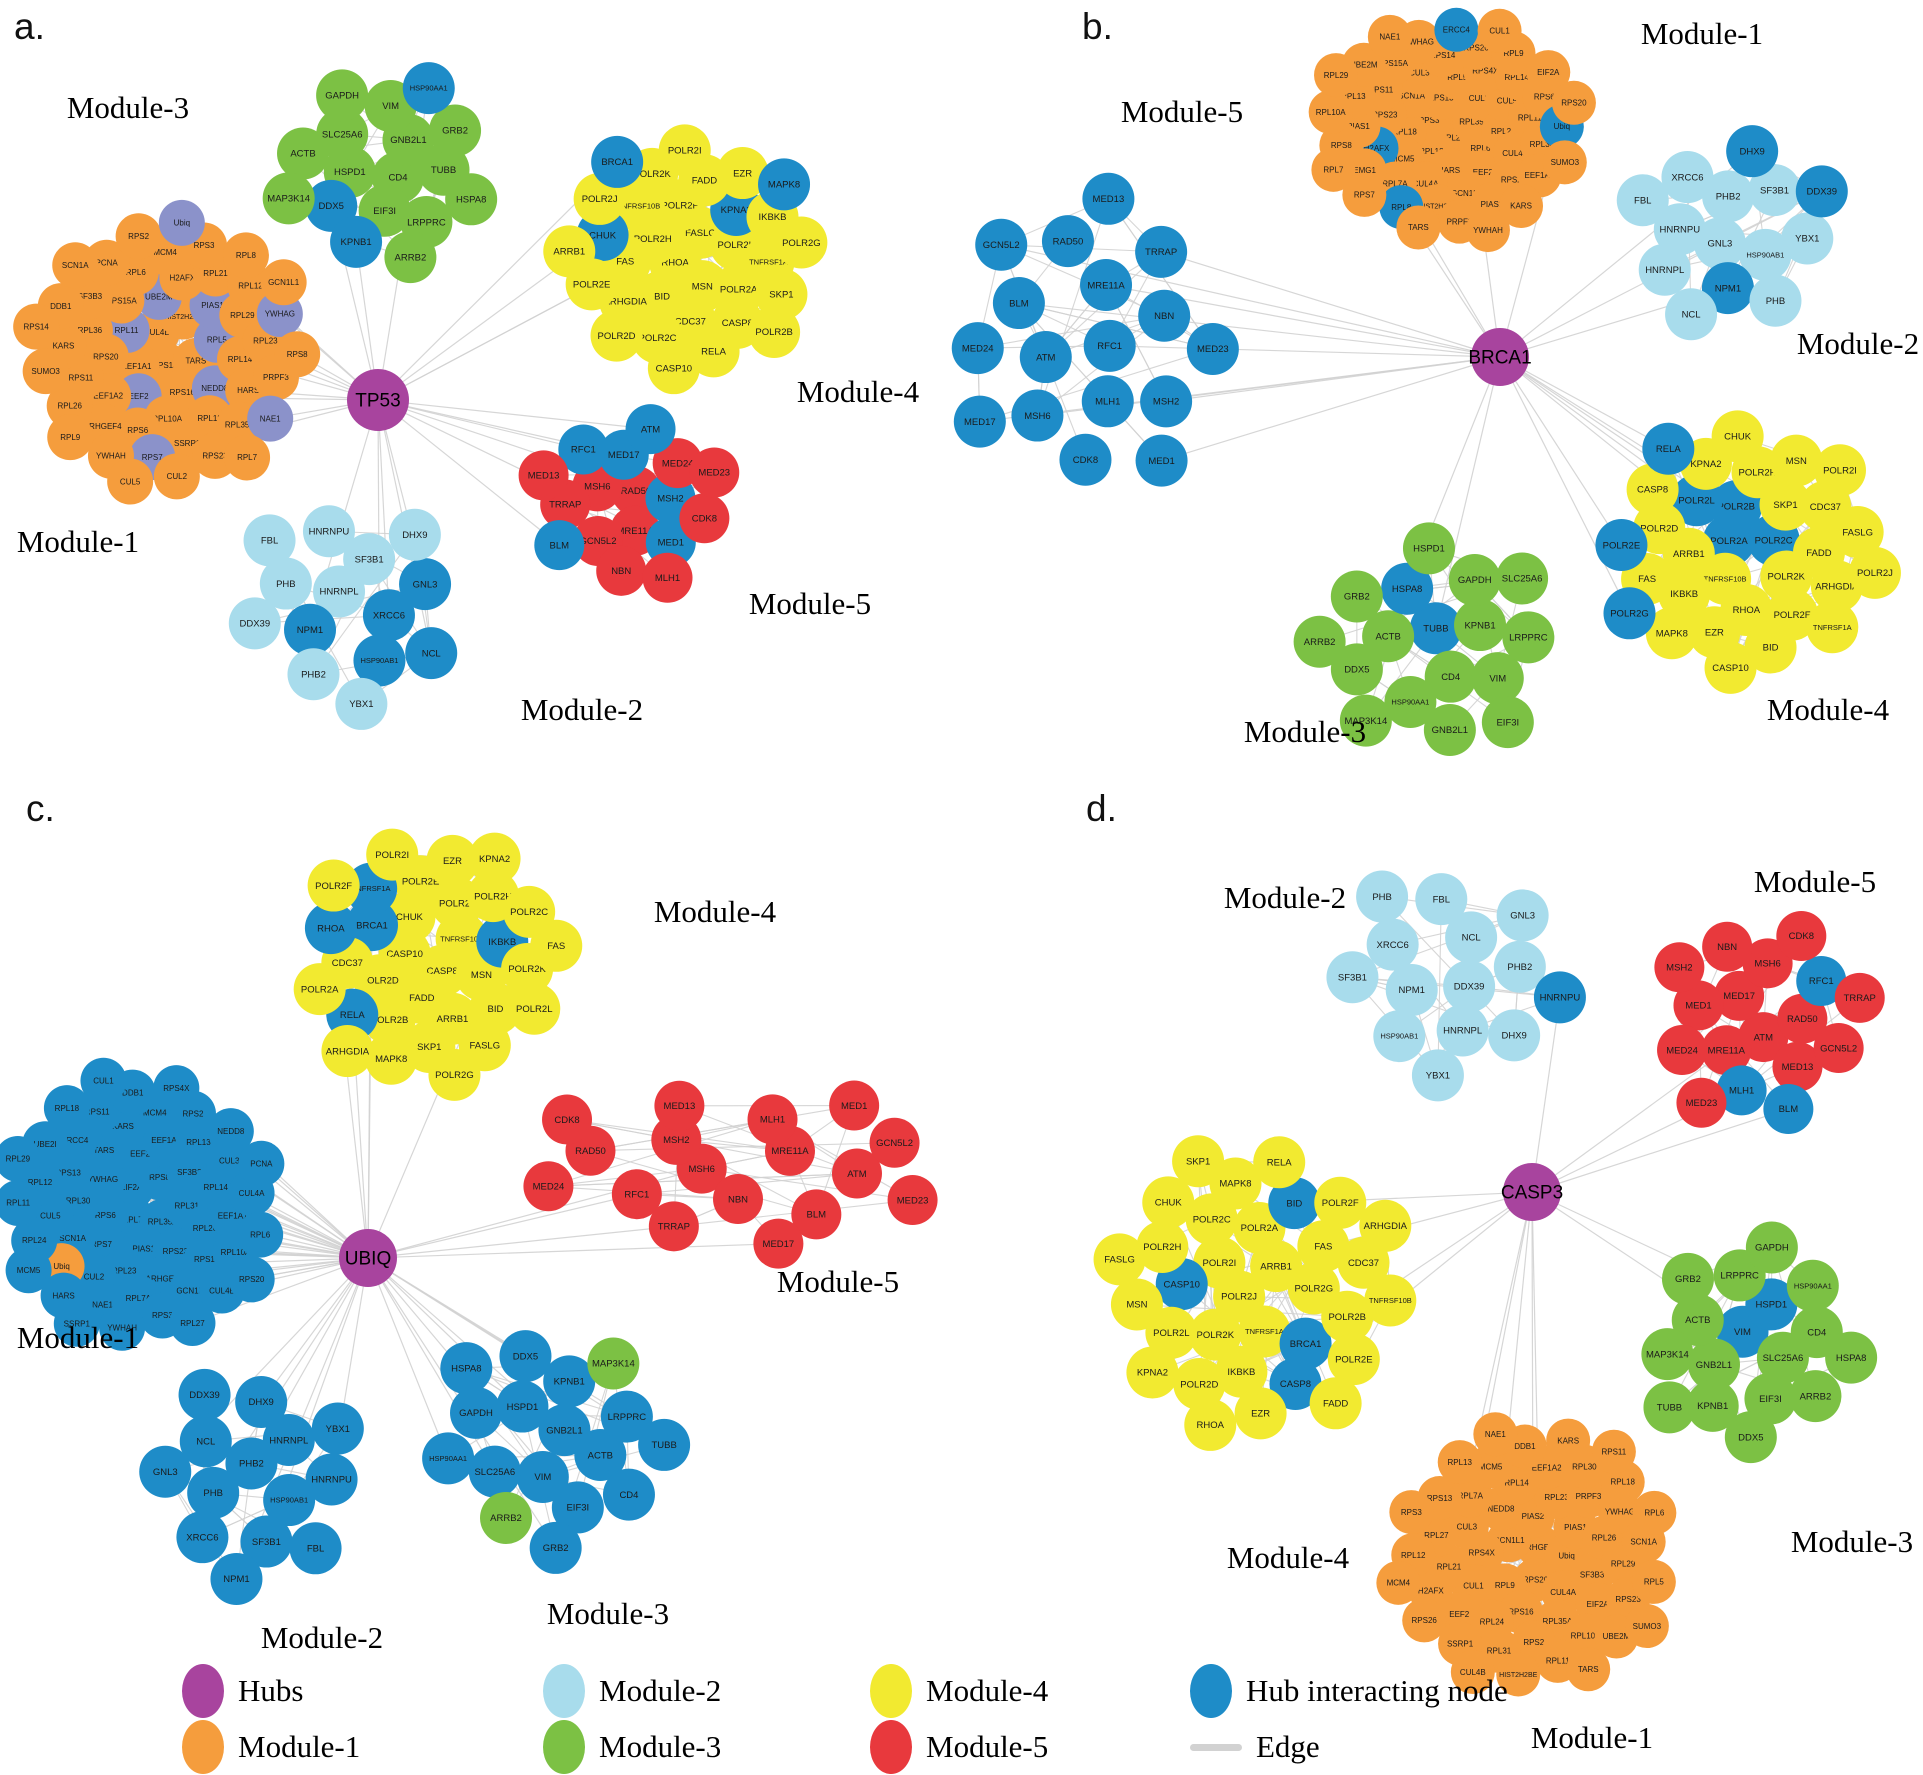 This screenshot has height=1775, width=1923. Describe the element at coordinates (261, 1402) in the screenshot. I see `svg-text: DHX9` at that location.